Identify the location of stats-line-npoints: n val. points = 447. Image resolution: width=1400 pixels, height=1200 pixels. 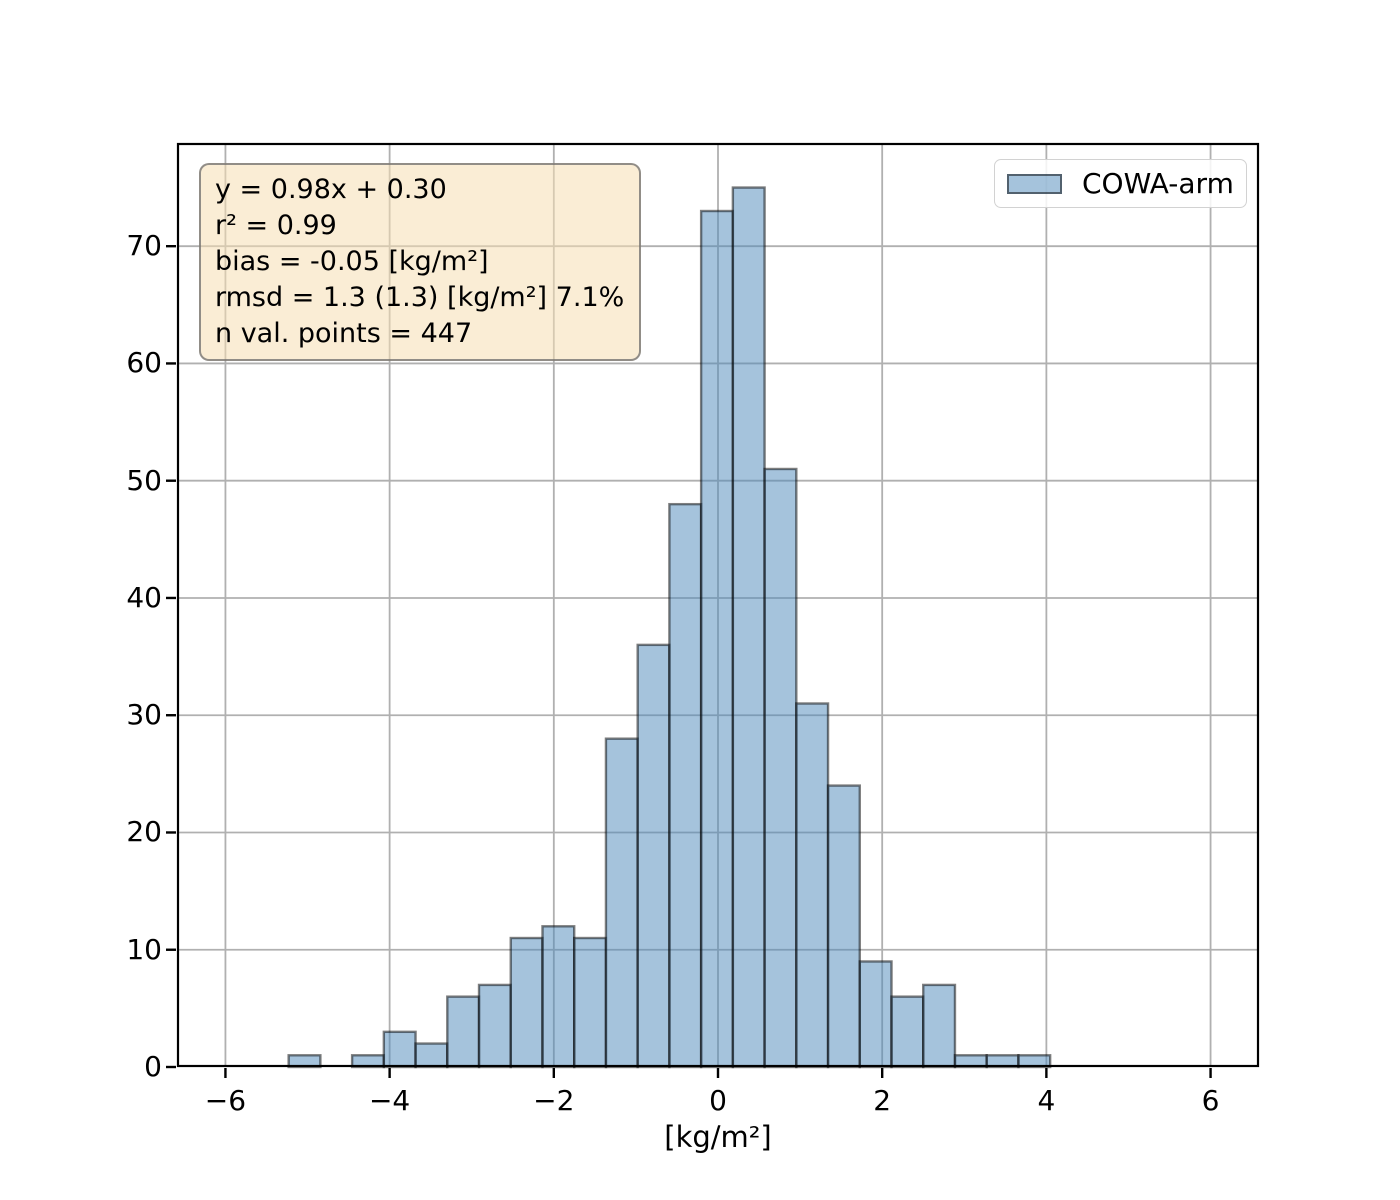
(344, 333).